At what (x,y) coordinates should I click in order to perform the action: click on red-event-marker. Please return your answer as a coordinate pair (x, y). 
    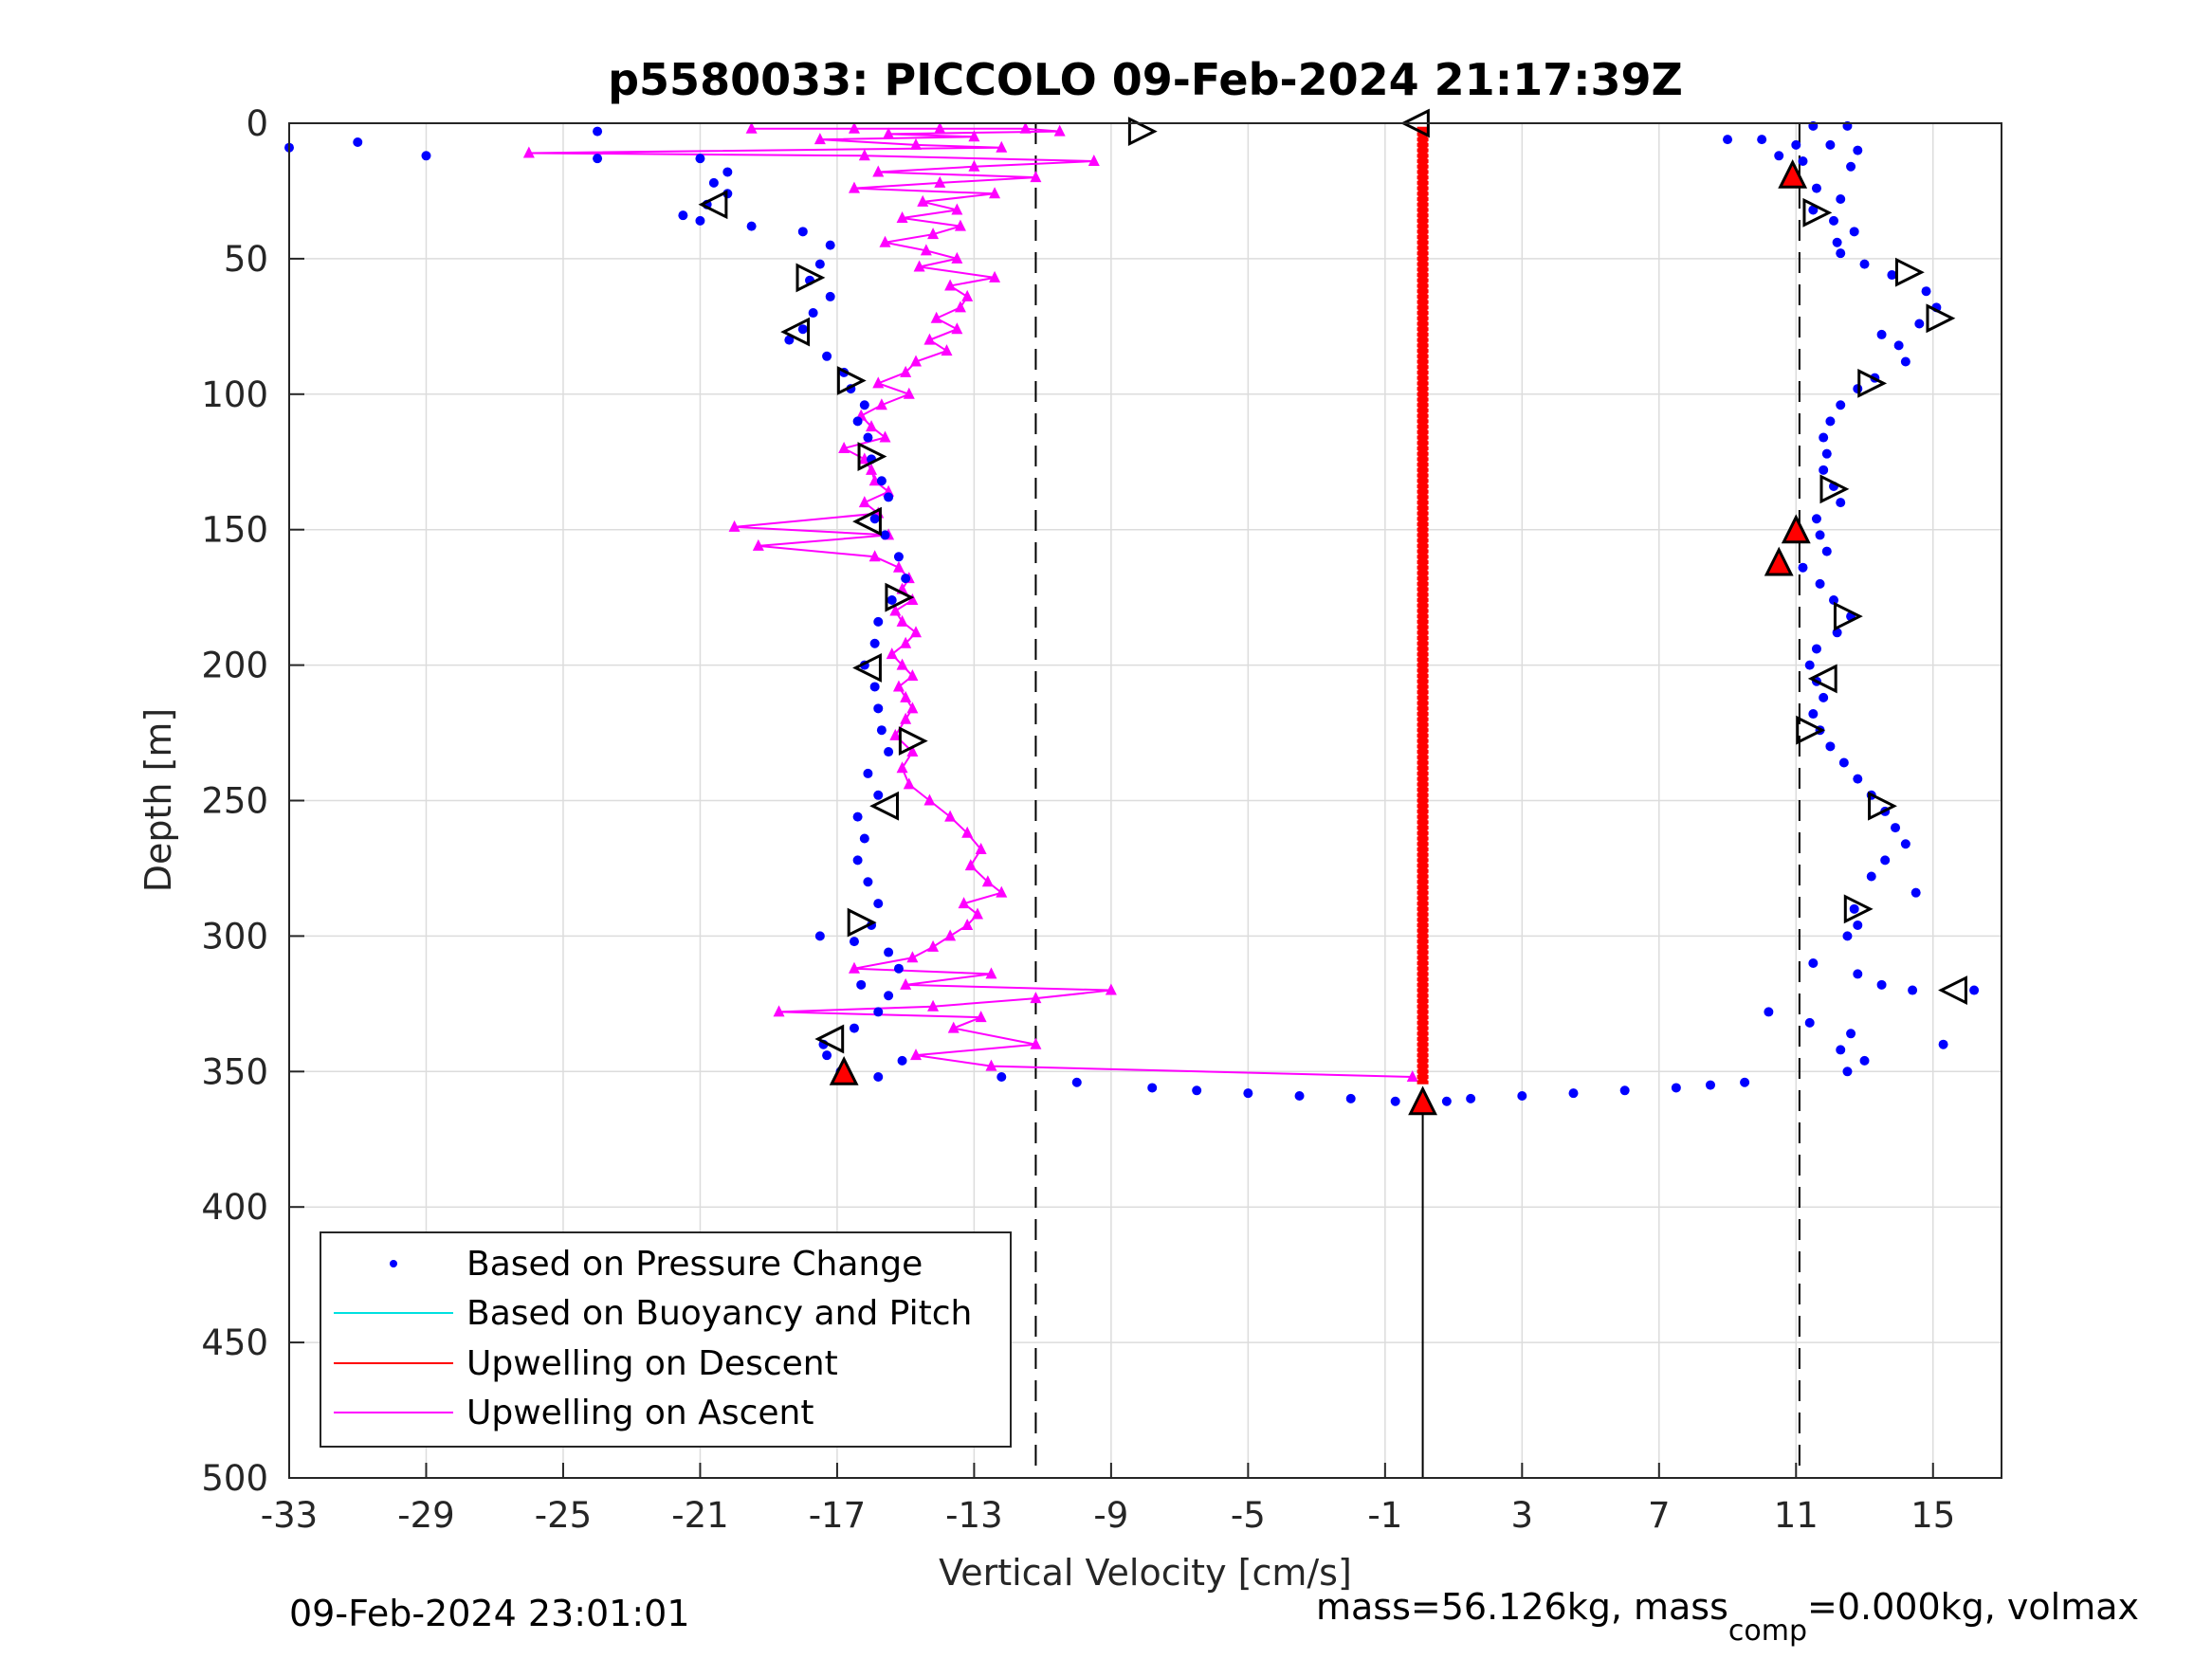
    Looking at the image, I should click on (1779, 561).